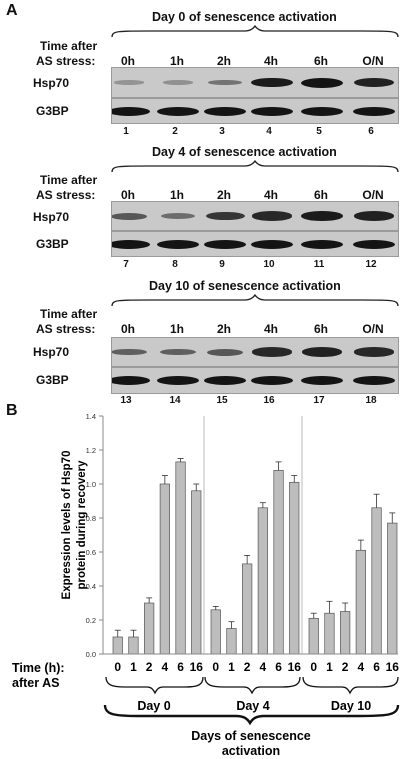  Describe the element at coordinates (51, 83) in the screenshot. I see `block-1-hsp70-label: Hsp70` at that location.